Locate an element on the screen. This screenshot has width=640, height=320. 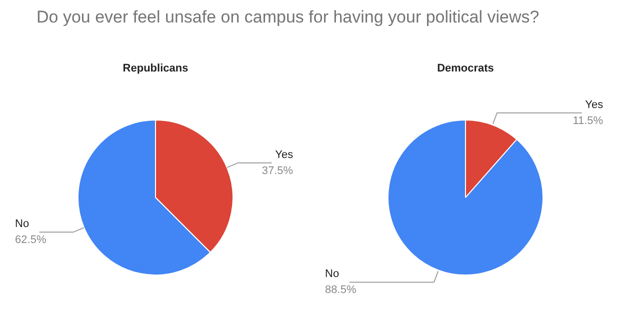
chart-title: Democrats is located at coordinates (465, 68).